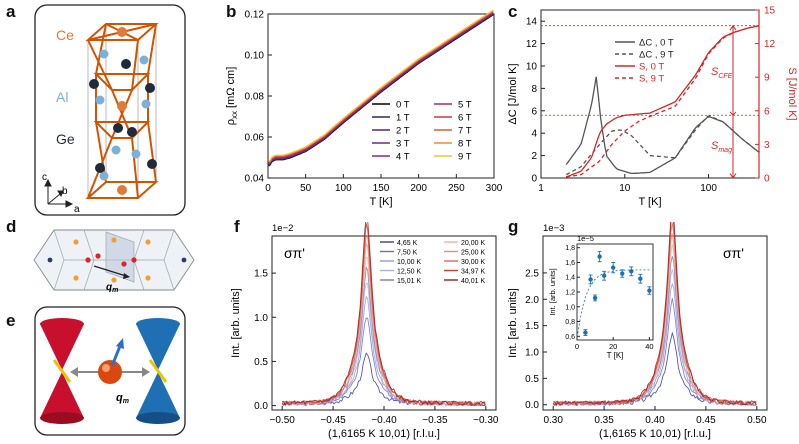  I want to click on inset-y-axis-label: Int. [arb. units], so click(552, 292).